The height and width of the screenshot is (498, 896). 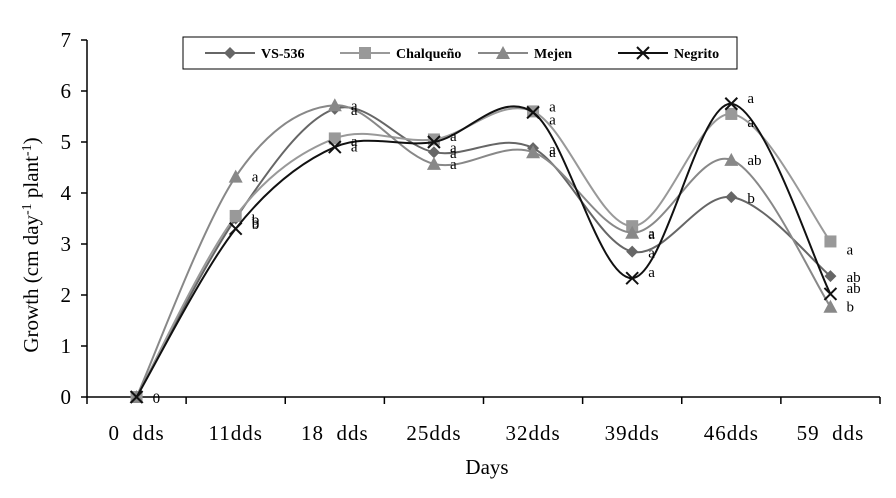 I want to click on y-axis-title: Growth (cm day-1 plant-1), so click(x=31, y=244).